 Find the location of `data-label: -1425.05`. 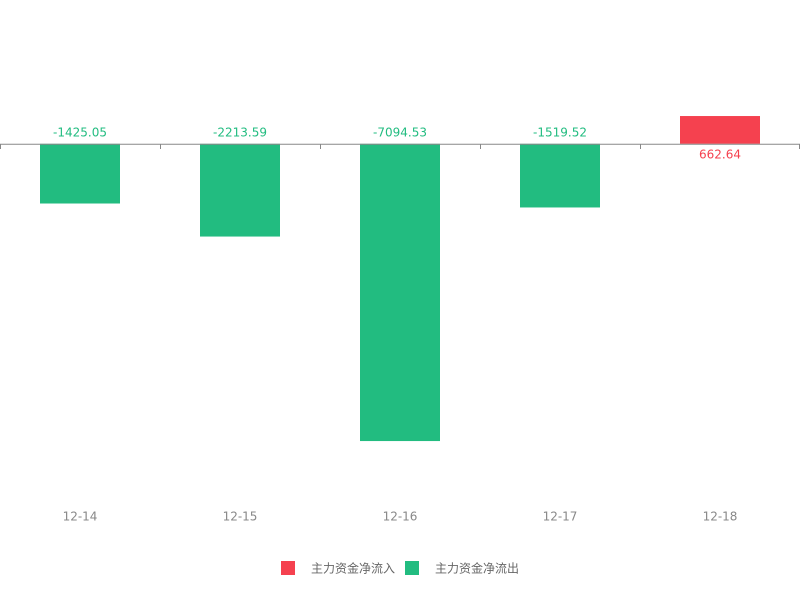

data-label: -1425.05 is located at coordinates (80, 132).